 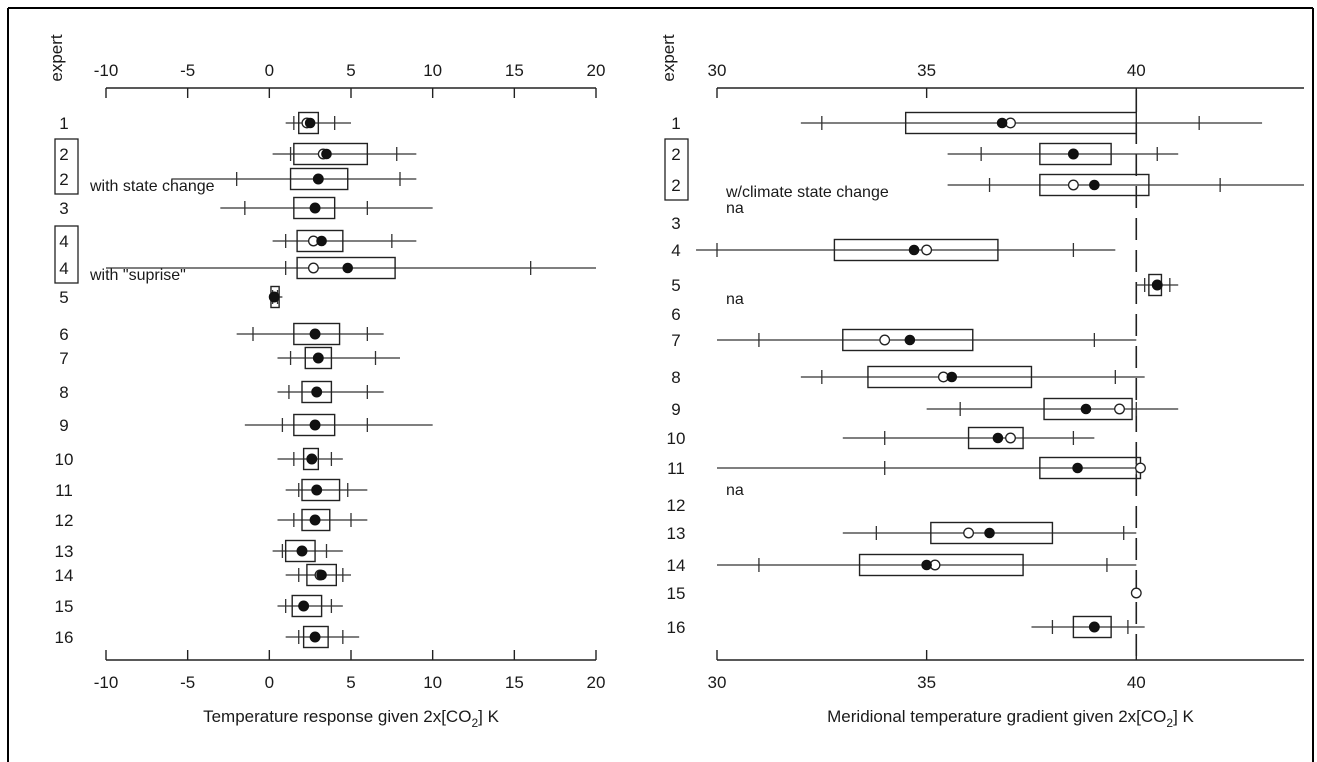 What do you see at coordinates (137, 275) in the screenshot?
I see `row-annotation: with "suprise"` at bounding box center [137, 275].